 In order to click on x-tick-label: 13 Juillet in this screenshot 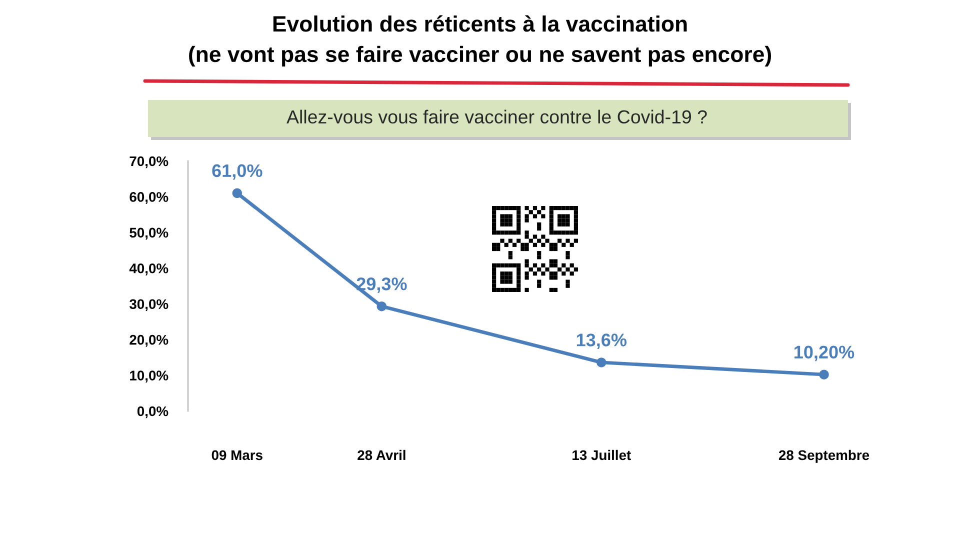, I will do `click(601, 455)`.